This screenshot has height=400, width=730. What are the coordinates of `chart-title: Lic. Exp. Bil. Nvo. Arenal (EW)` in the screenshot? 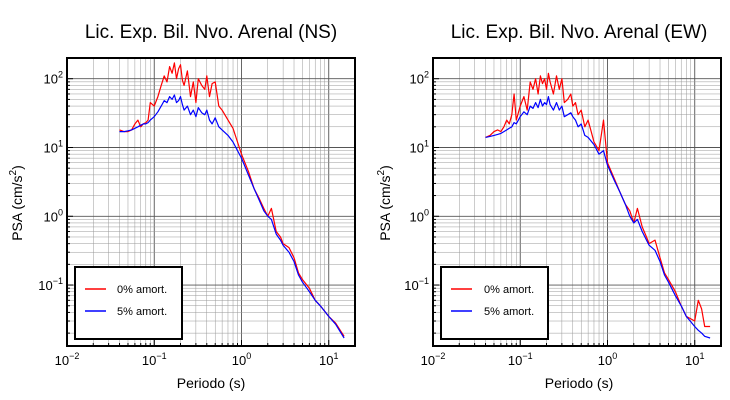 It's located at (579, 32).